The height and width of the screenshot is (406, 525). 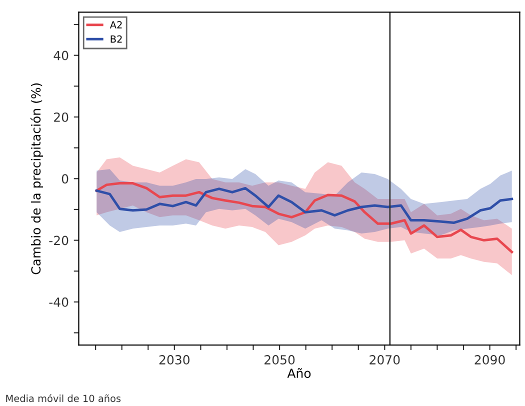 I want to click on text: Media móvil de 10 años, so click(x=63, y=398).